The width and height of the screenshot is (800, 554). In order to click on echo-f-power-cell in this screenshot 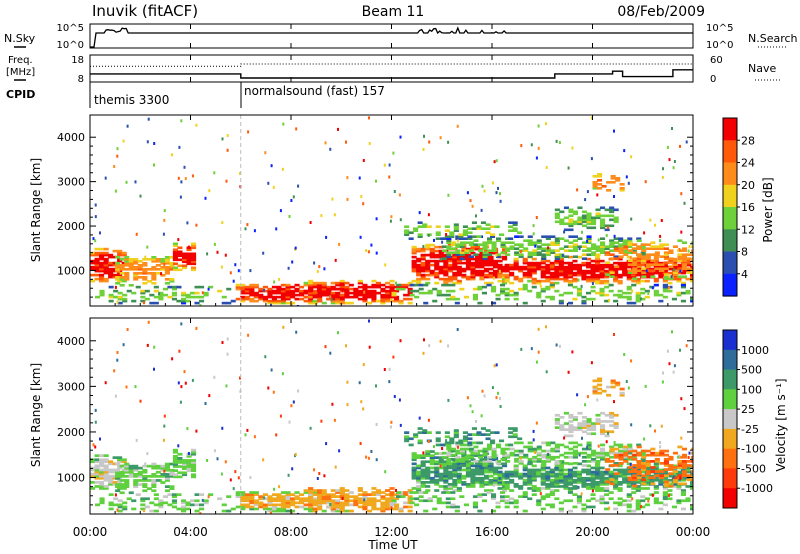, I will do `click(360, 287)`.